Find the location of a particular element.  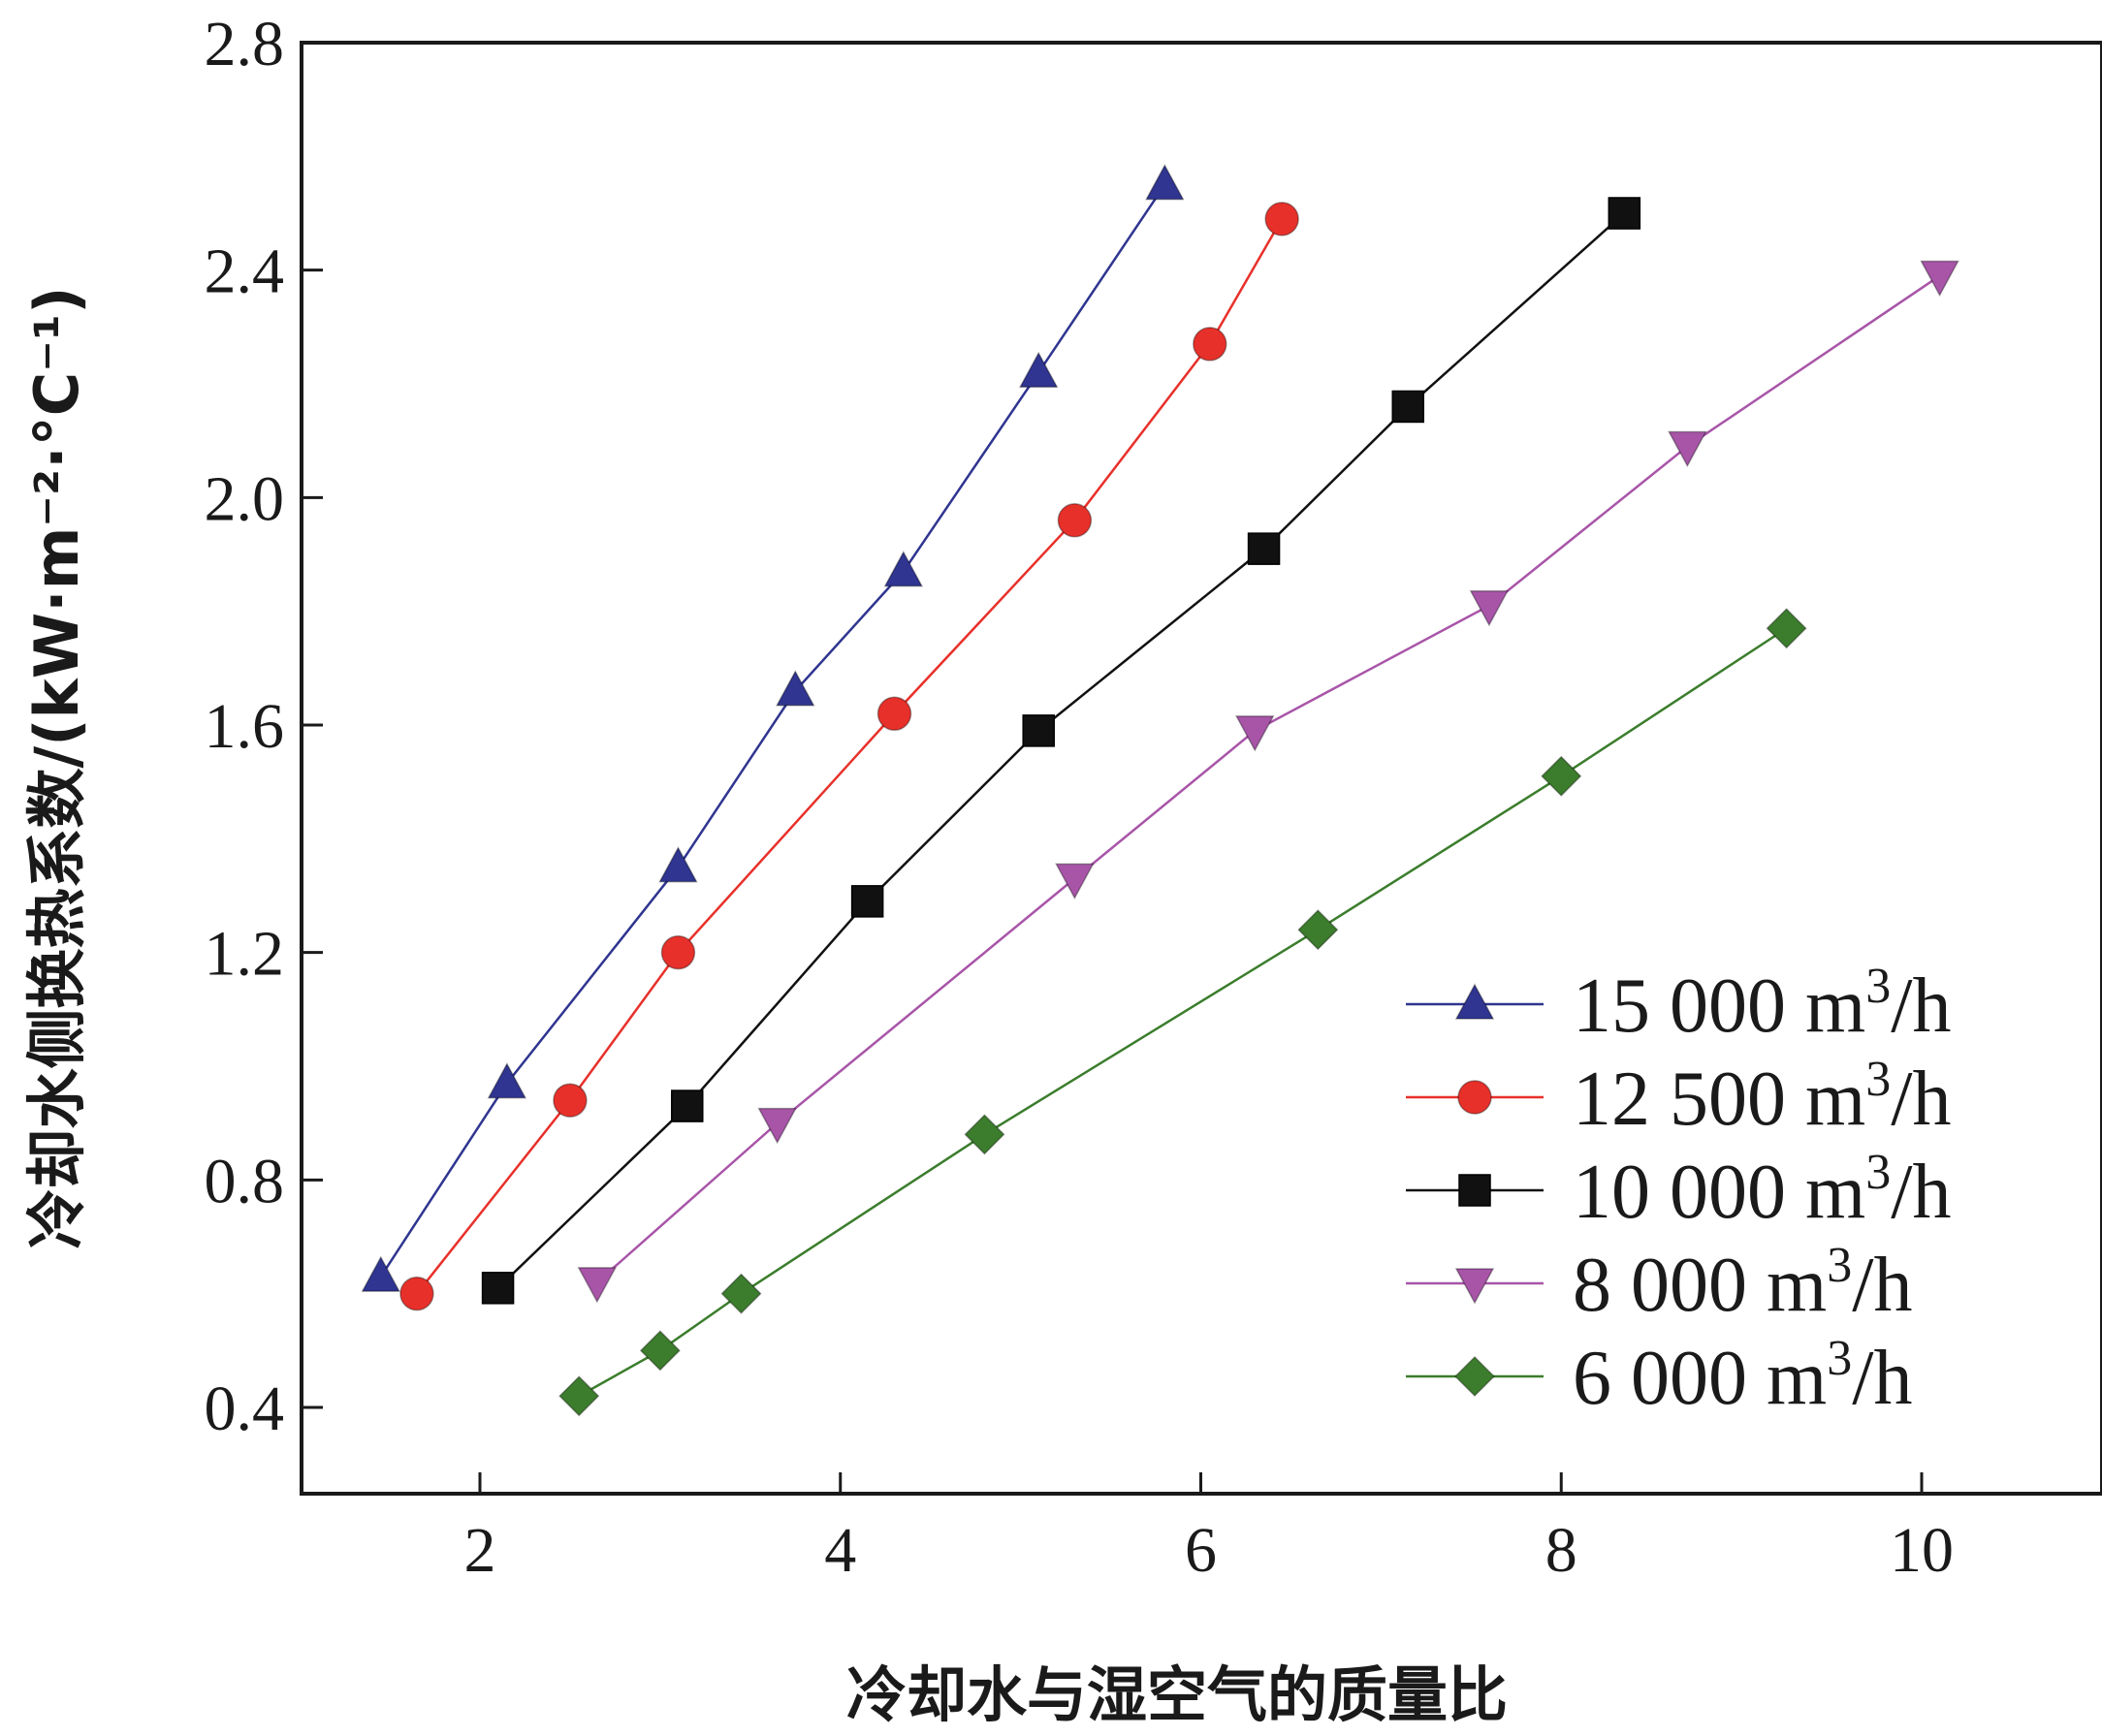

x-tick-label: 2 is located at coordinates (480, 1550).